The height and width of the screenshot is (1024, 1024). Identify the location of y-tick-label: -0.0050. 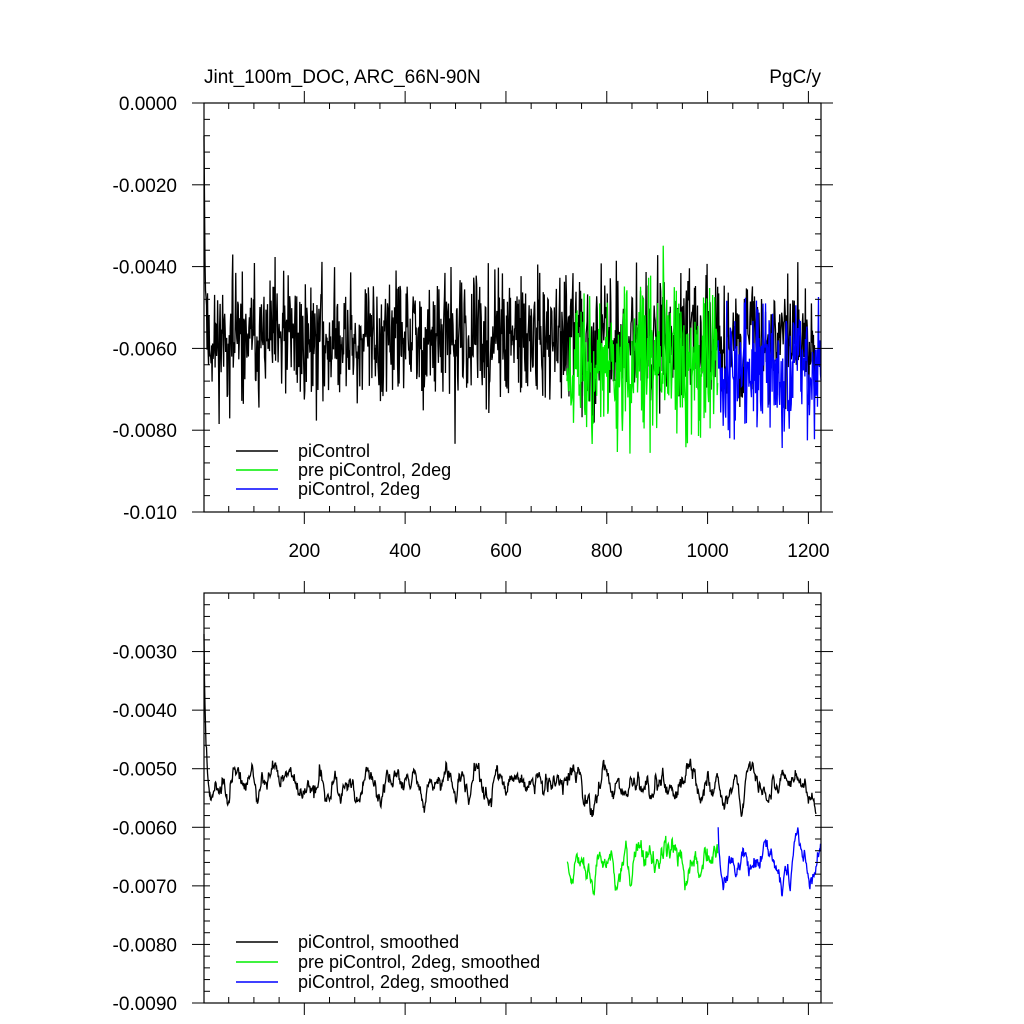
(145, 770).